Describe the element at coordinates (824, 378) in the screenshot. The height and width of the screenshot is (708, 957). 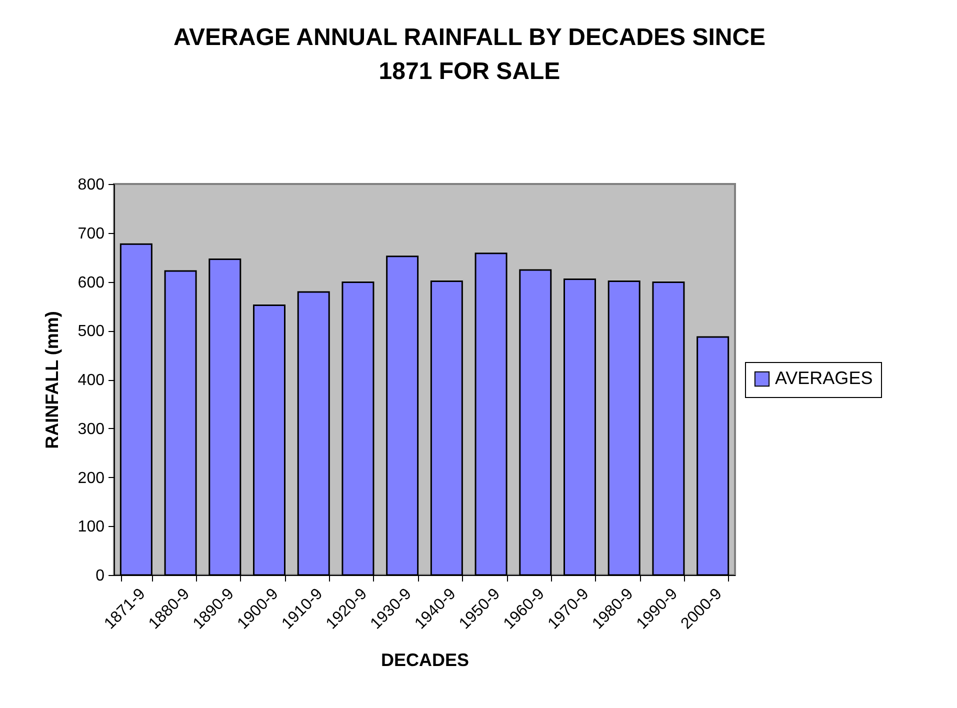
I see `legend-label: AVERAGES` at that location.